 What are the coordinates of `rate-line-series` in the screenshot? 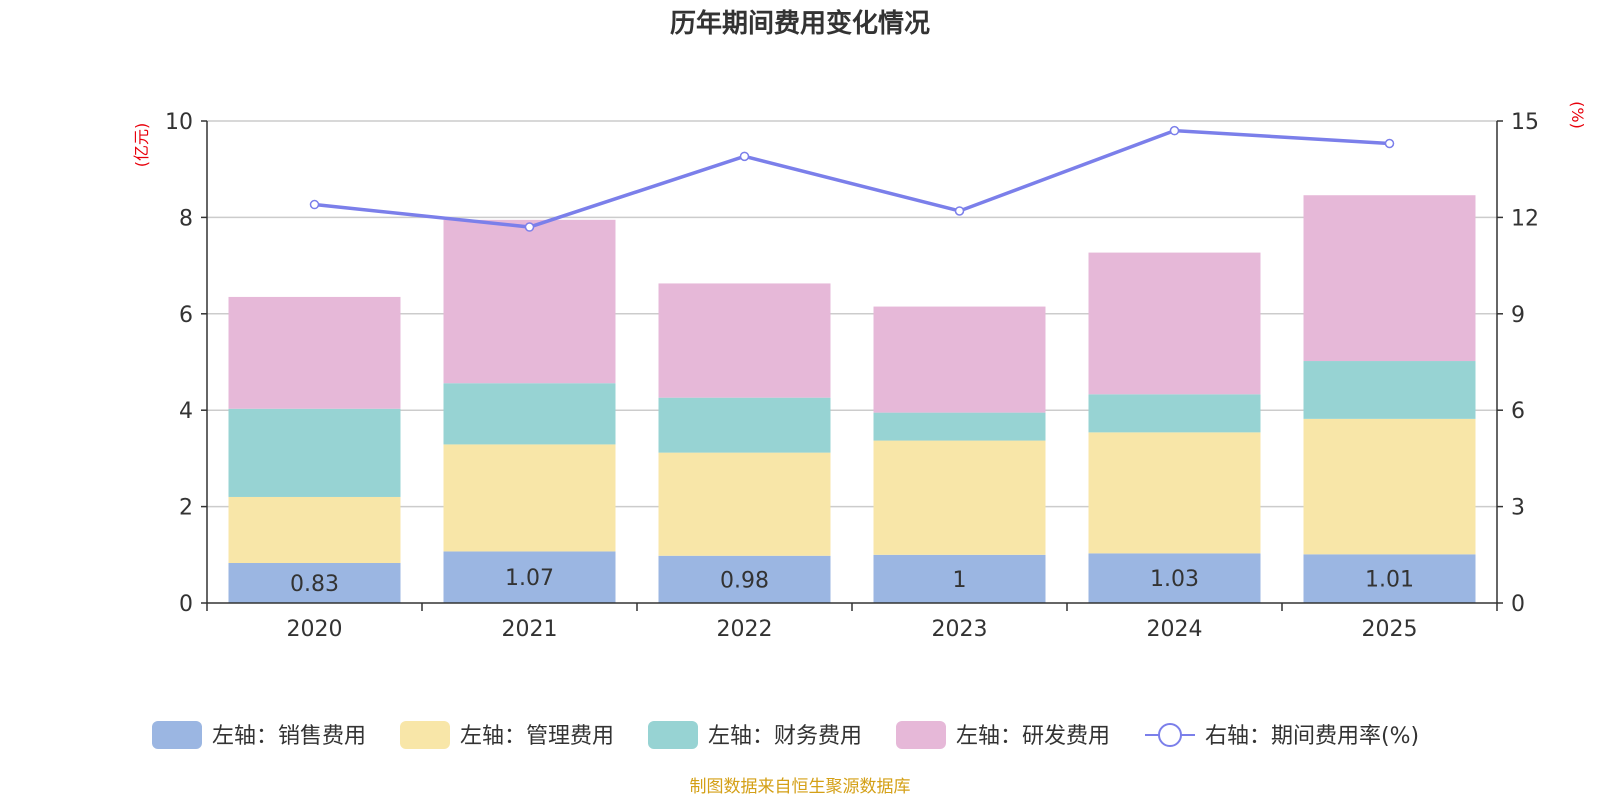 It's located at (852, 178).